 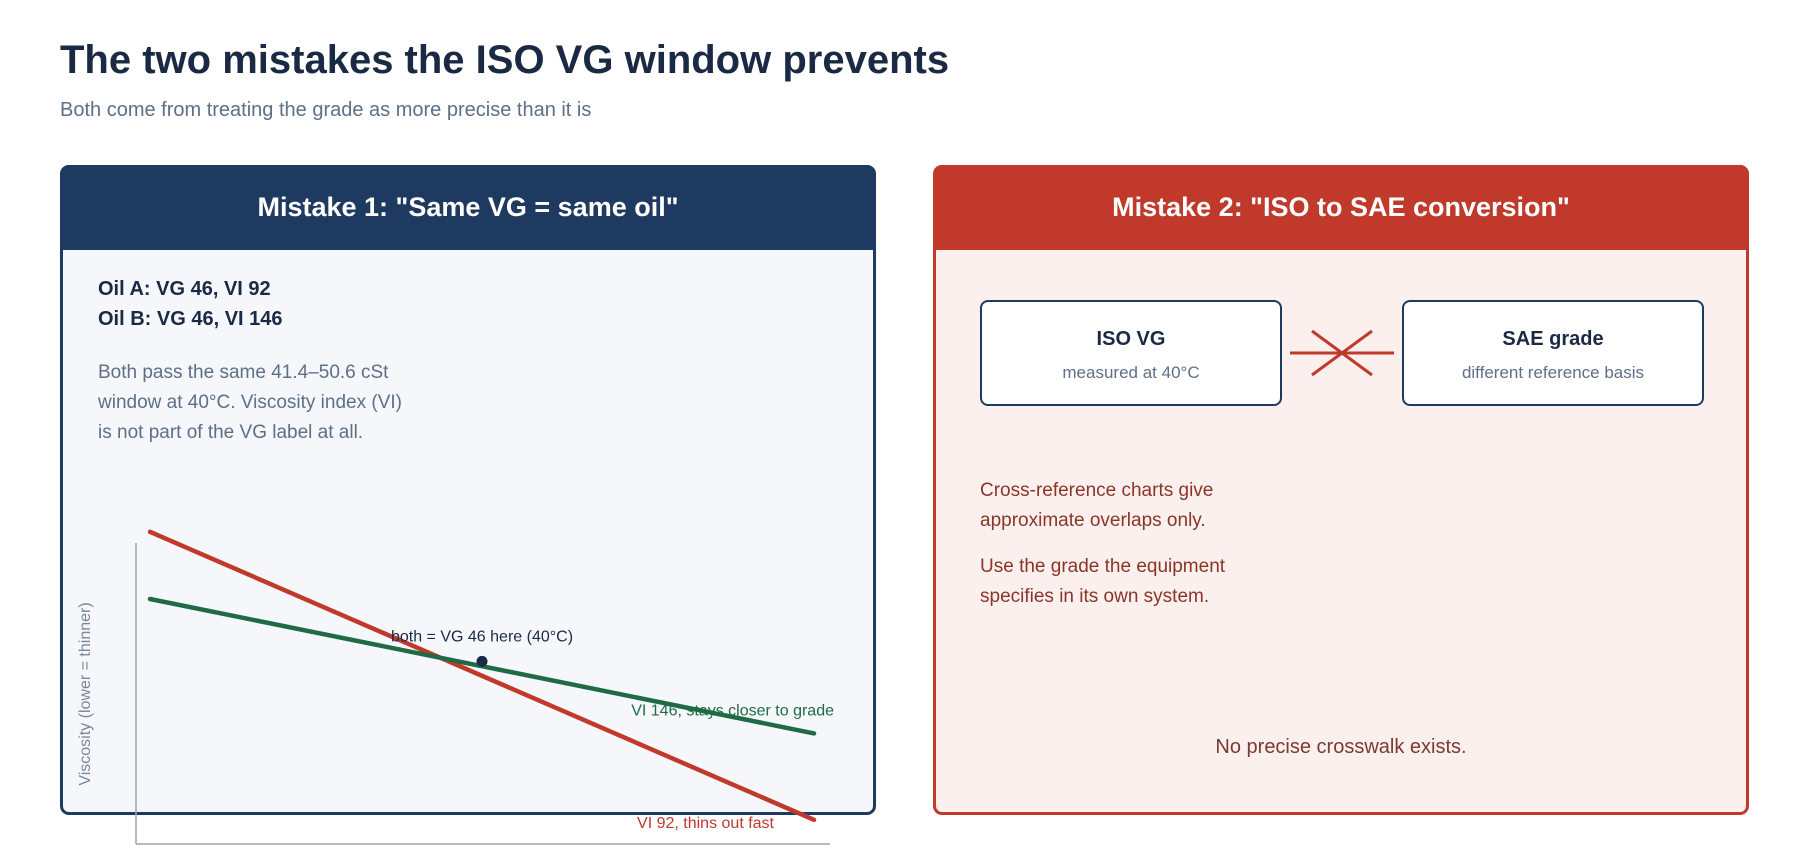 I want to click on no-conversion-cross-icon, so click(x=1342, y=353).